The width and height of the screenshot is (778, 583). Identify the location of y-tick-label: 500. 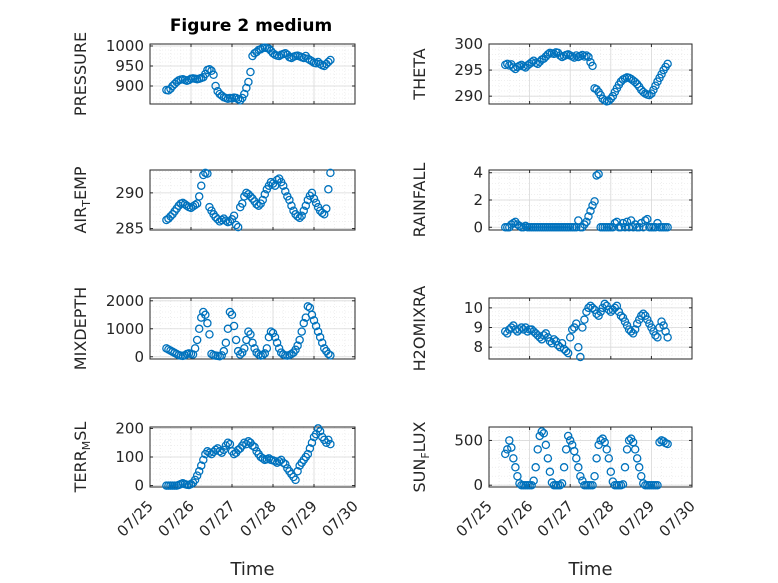
(468, 440).